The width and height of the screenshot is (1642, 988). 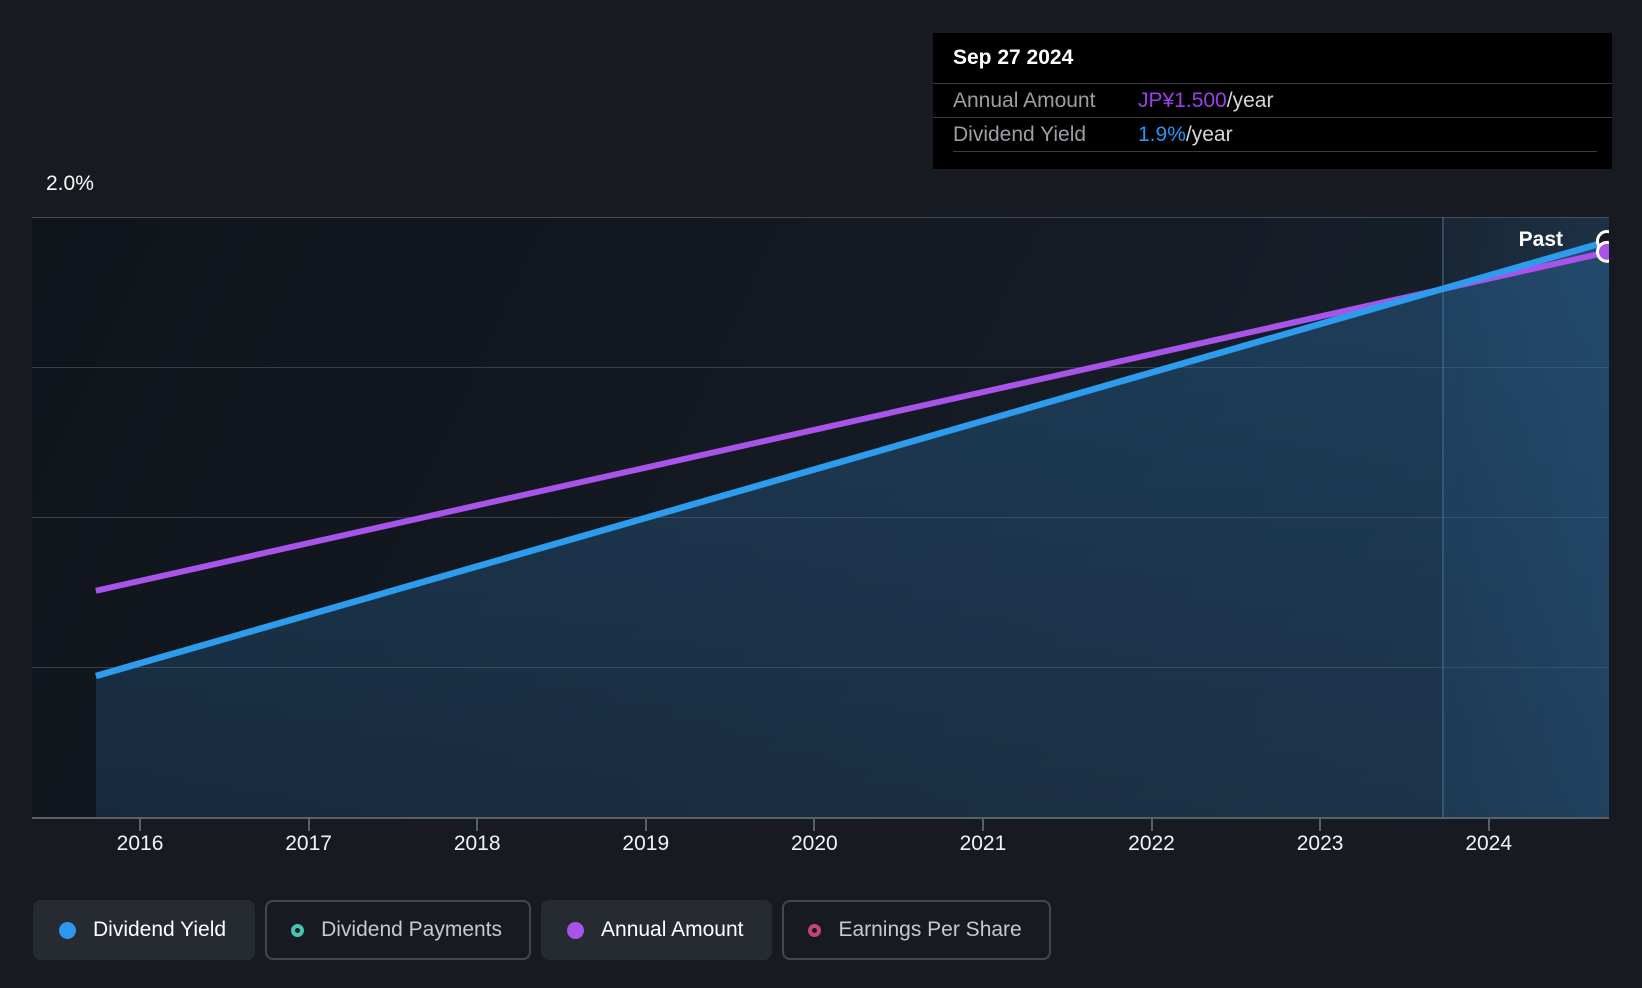 What do you see at coordinates (576, 930) in the screenshot?
I see `annual-amount-legend-dot-icon` at bounding box center [576, 930].